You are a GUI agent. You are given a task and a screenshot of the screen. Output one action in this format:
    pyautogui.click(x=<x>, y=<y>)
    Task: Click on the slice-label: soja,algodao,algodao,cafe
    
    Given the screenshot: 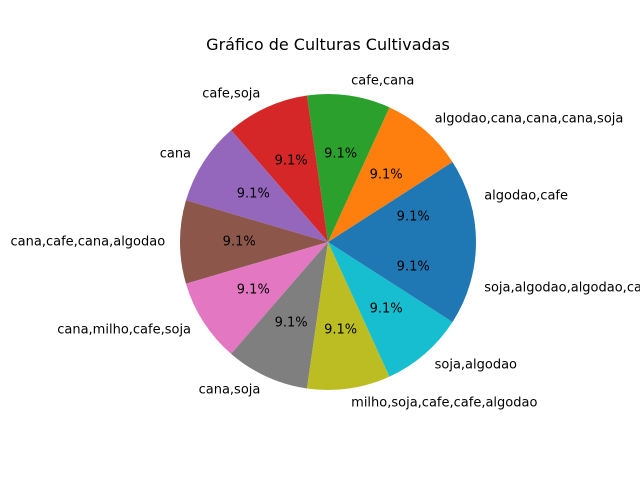 What is the action you would take?
    pyautogui.click(x=562, y=287)
    